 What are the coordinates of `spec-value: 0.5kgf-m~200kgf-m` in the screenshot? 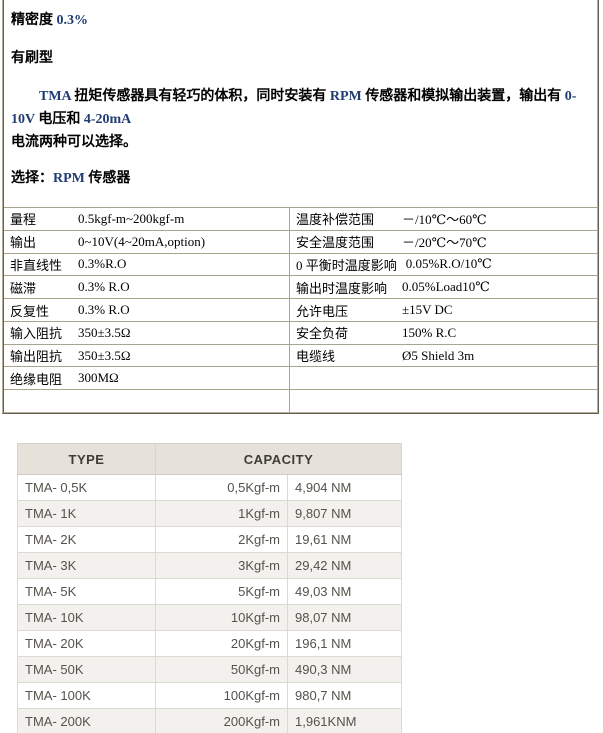 It's located at (131, 218).